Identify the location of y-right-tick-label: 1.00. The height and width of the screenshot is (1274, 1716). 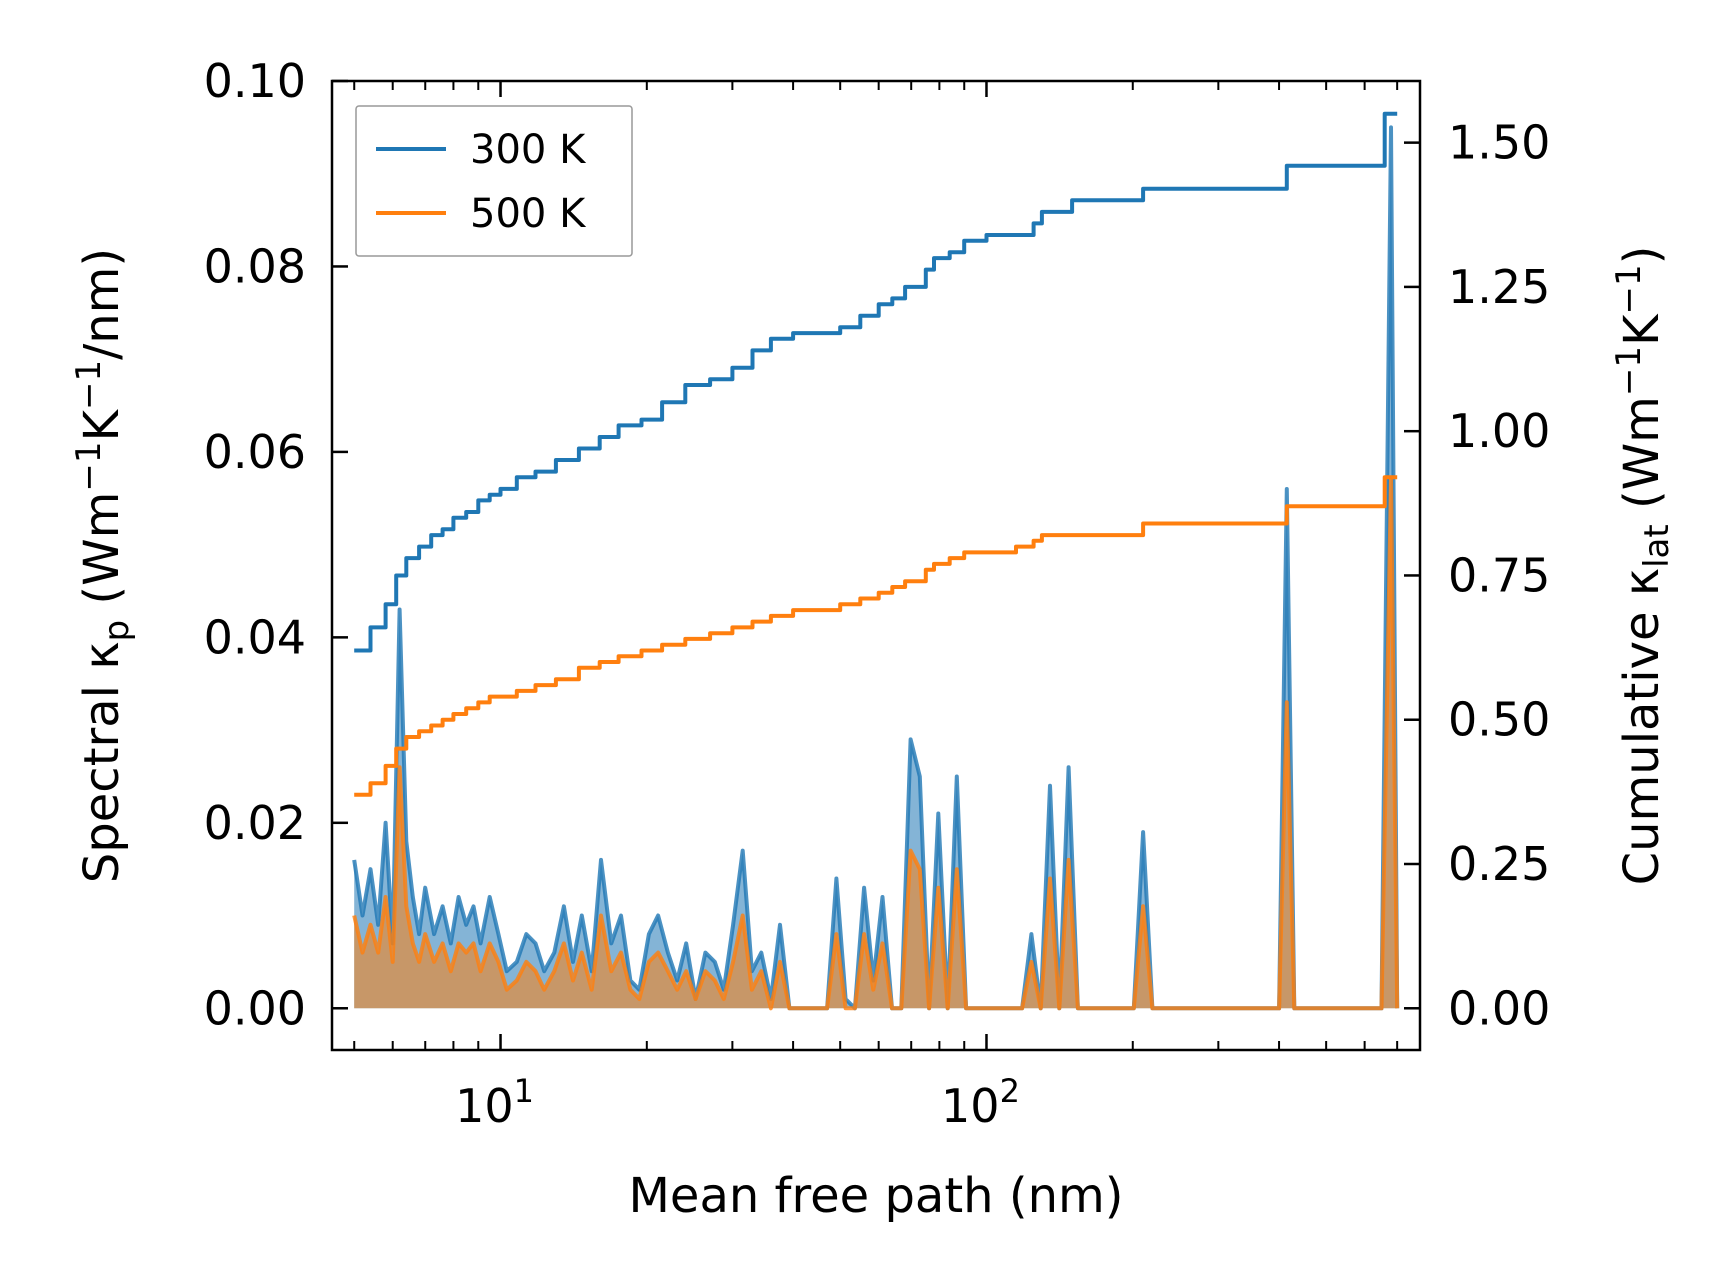
(1499, 431).